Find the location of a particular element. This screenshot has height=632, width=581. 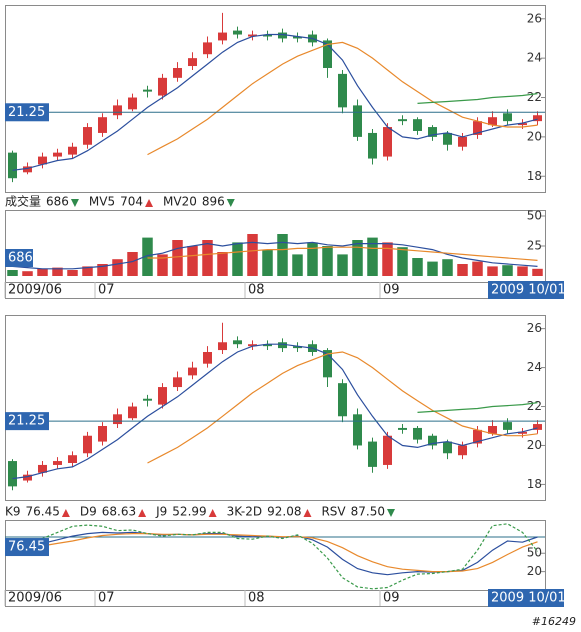

legend-name: MV20 is located at coordinates (180, 202).